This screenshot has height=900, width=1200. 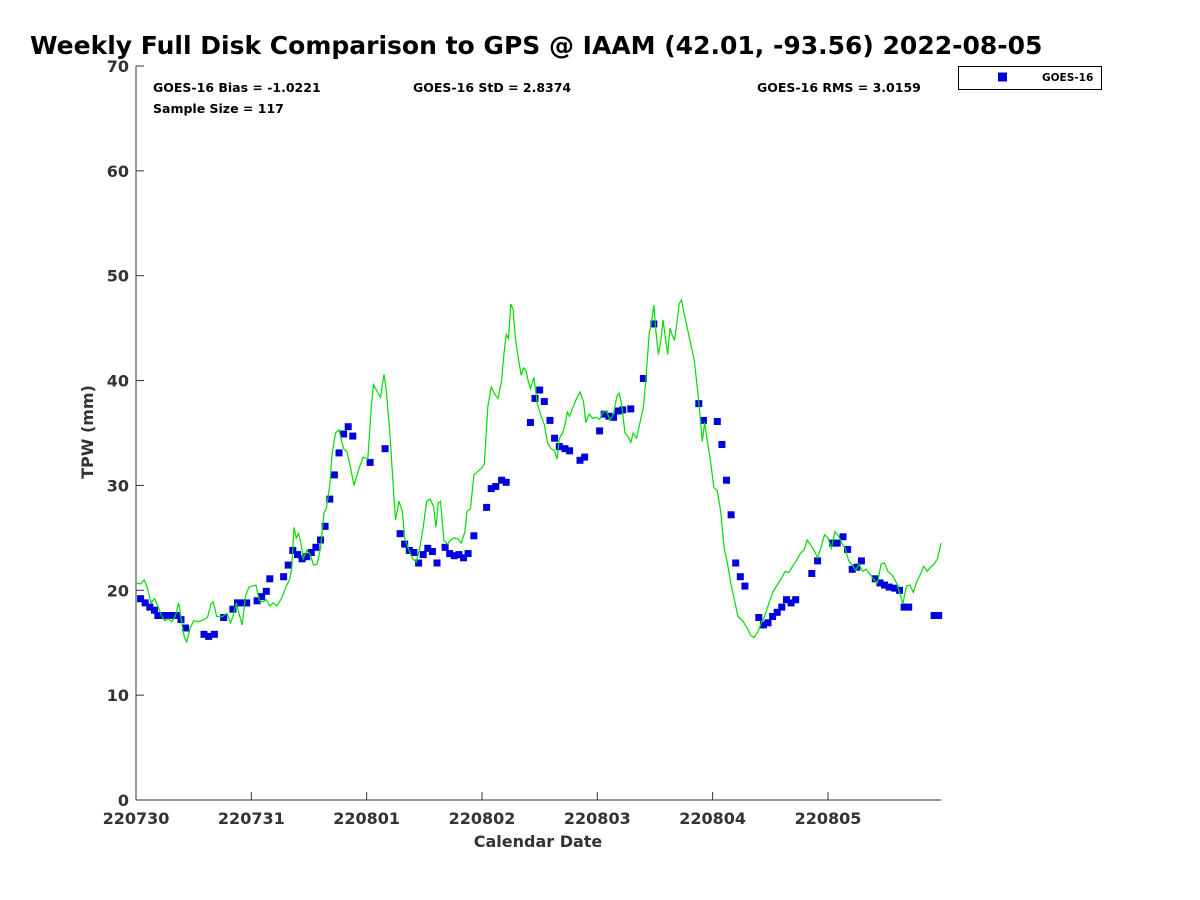 What do you see at coordinates (123, 800) in the screenshot?
I see `y-tick-label: 0` at bounding box center [123, 800].